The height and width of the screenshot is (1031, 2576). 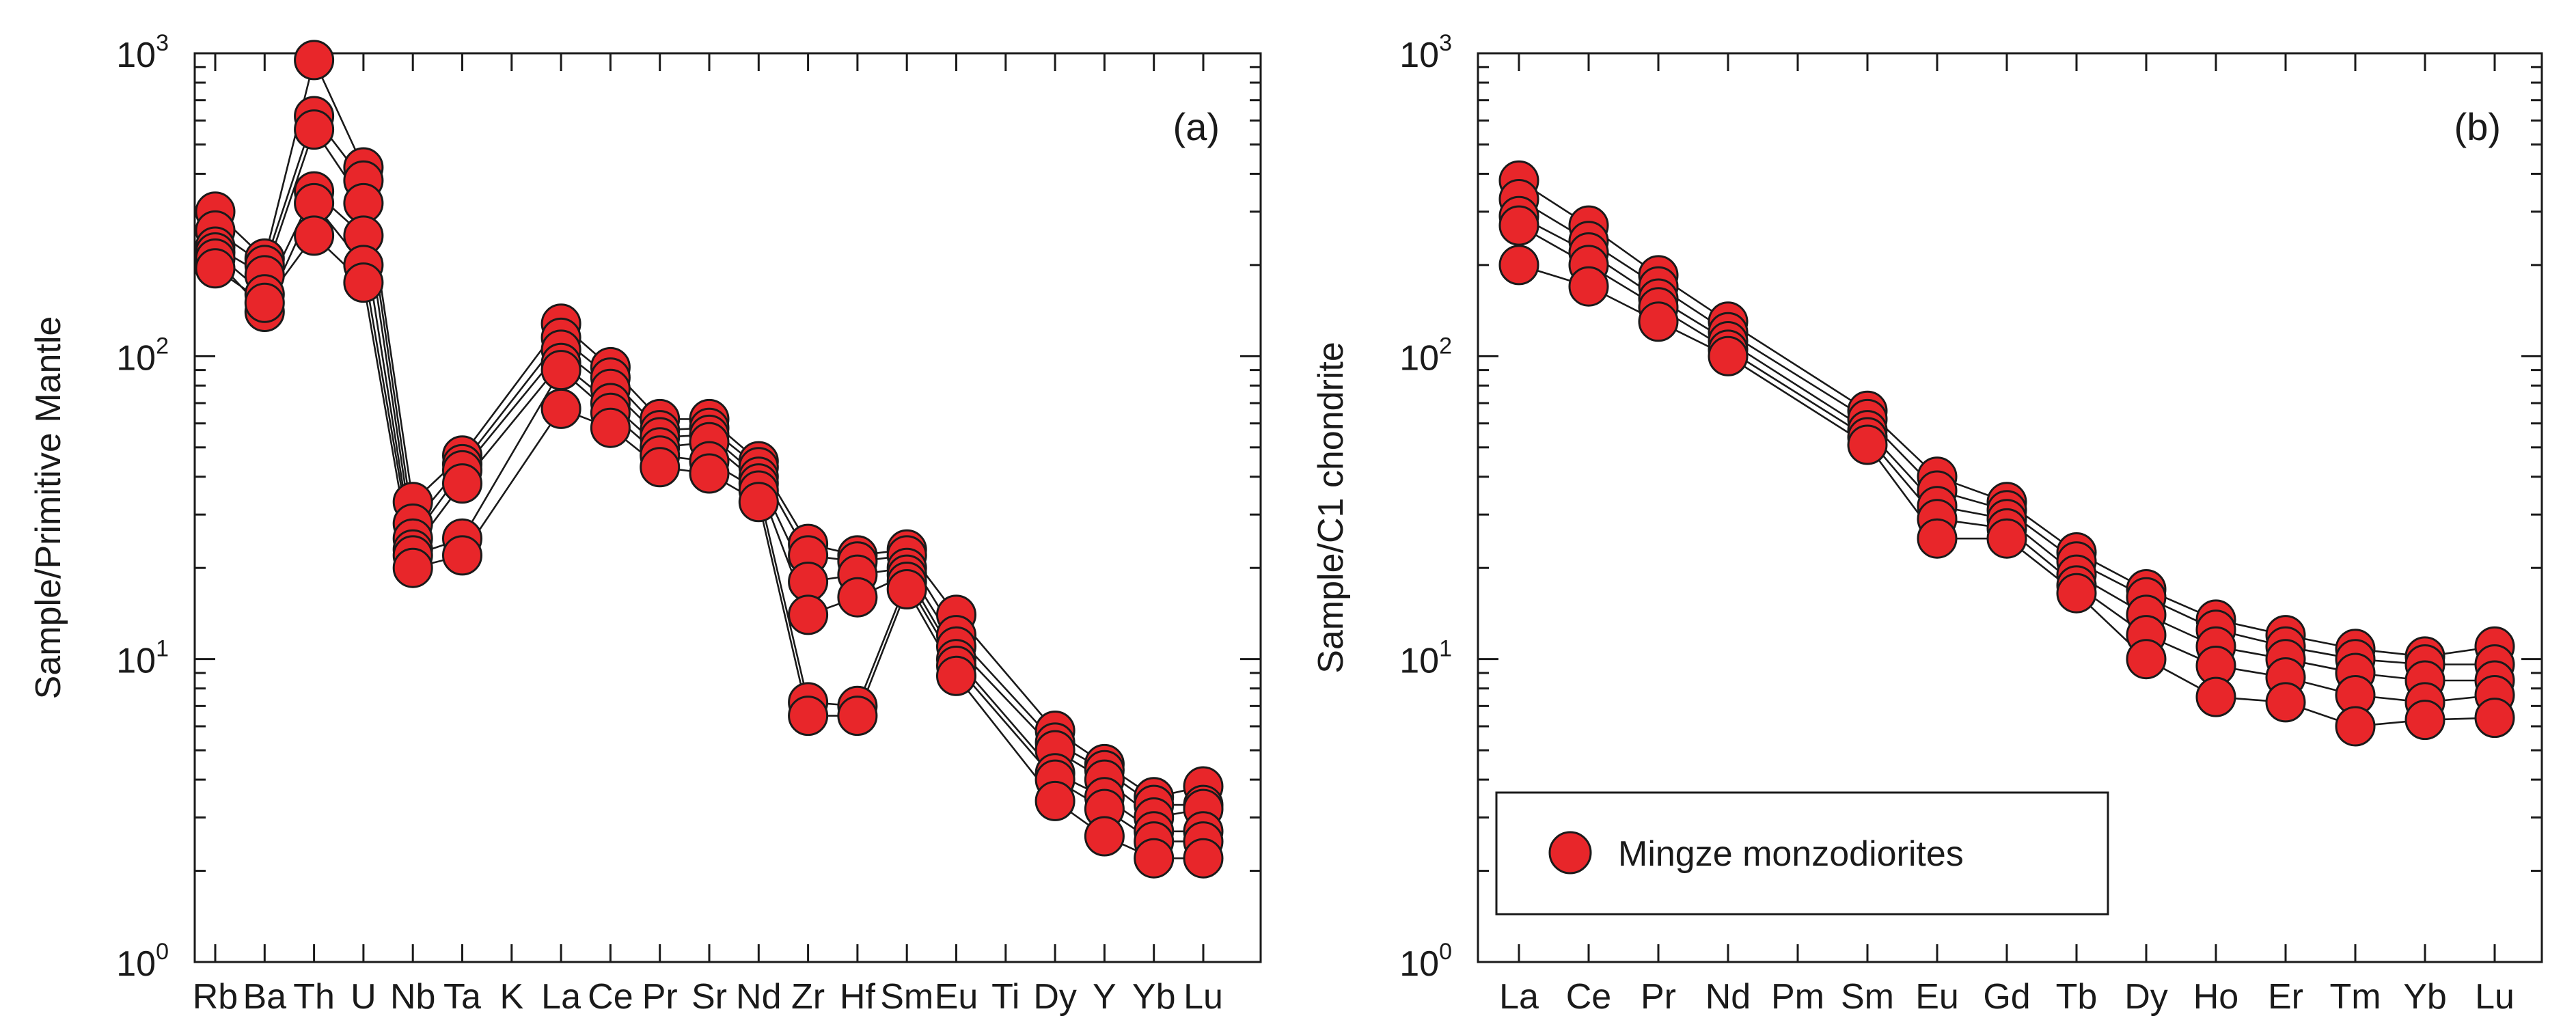 I want to click on b-x-tick-label-pm: Pm, so click(x=1797, y=997).